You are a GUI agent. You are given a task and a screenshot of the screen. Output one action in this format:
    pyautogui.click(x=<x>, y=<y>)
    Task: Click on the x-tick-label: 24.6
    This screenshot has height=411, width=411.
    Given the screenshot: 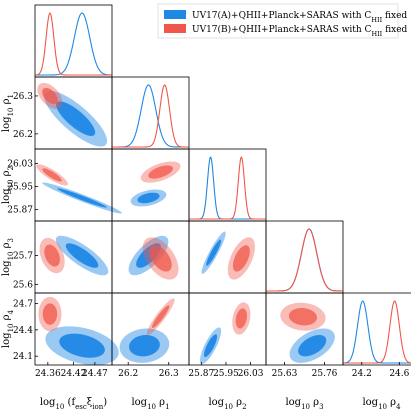 What is the action you would take?
    pyautogui.click(x=399, y=374)
    